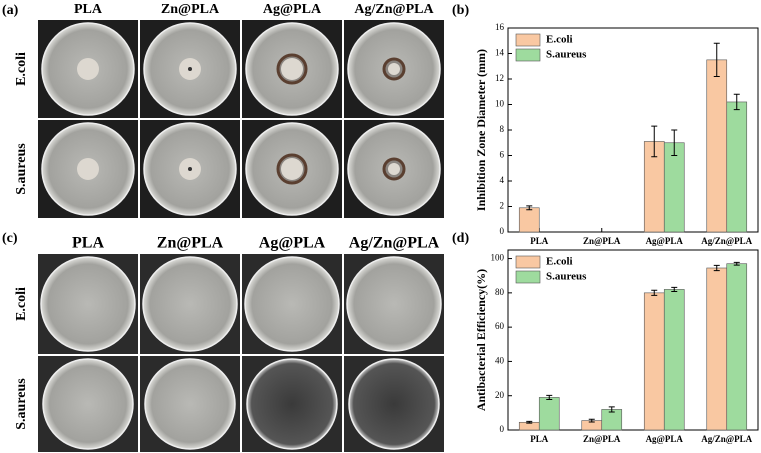  Describe the element at coordinates (633, 340) in the screenshot. I see `plot-frame` at that location.